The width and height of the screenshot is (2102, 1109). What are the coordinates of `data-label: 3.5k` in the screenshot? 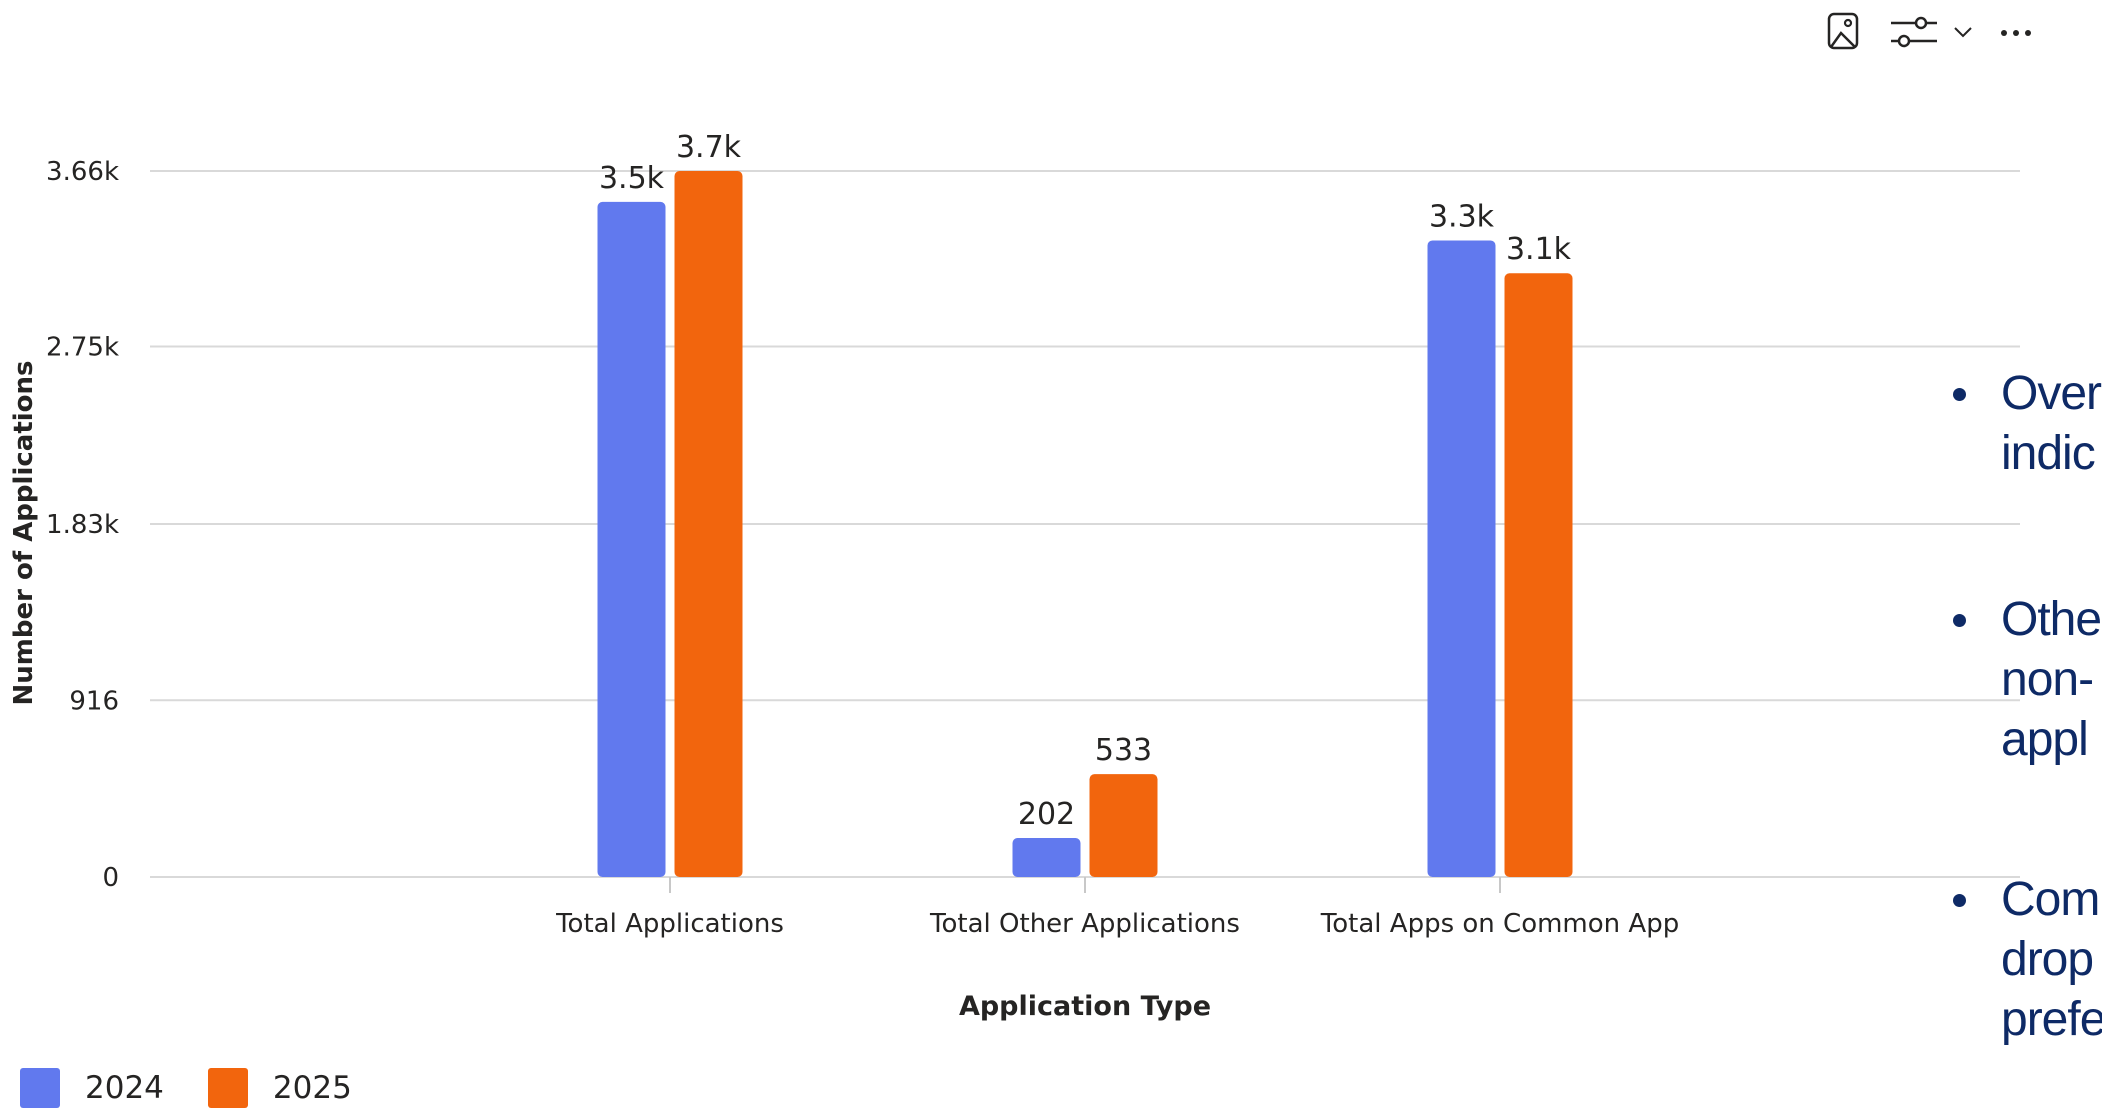 It's located at (632, 178).